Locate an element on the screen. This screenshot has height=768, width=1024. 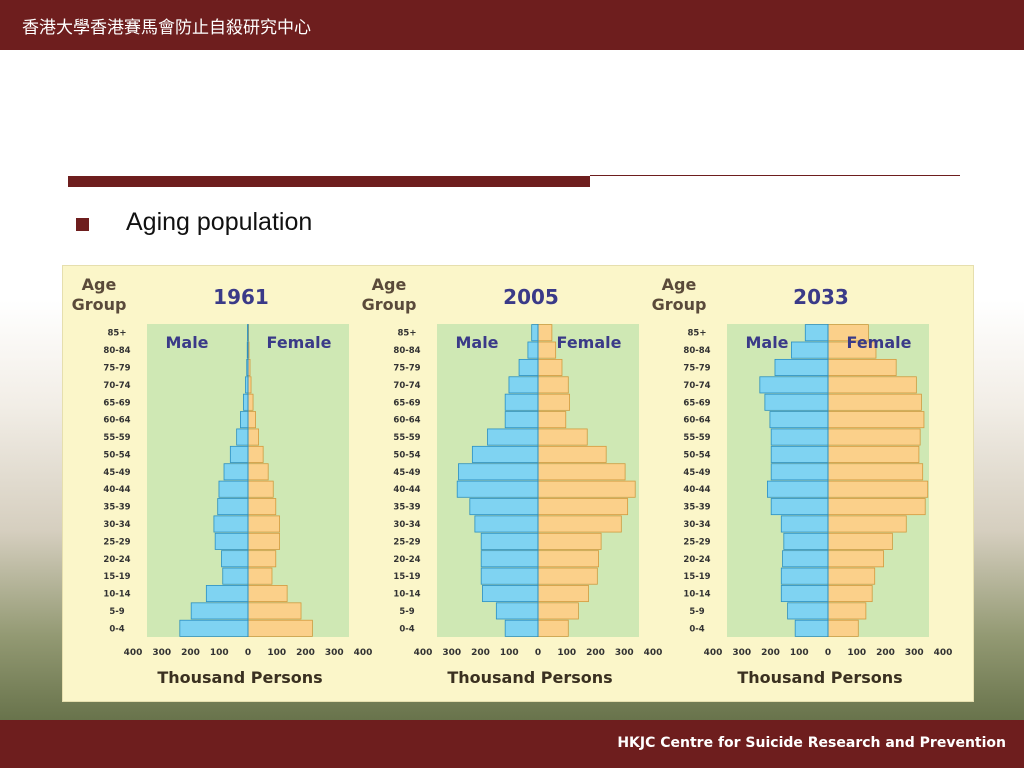
age-tick-label: 85+ is located at coordinates (697, 334).